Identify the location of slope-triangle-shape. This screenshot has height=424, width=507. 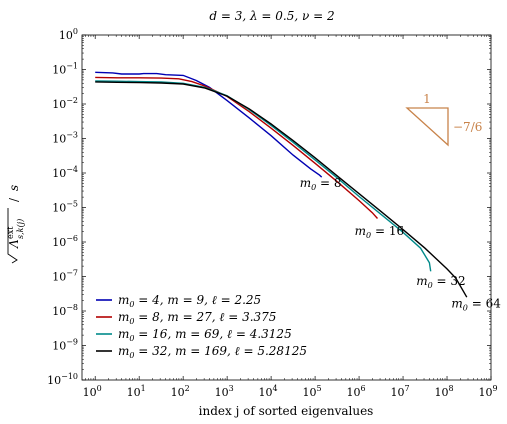
(427, 127).